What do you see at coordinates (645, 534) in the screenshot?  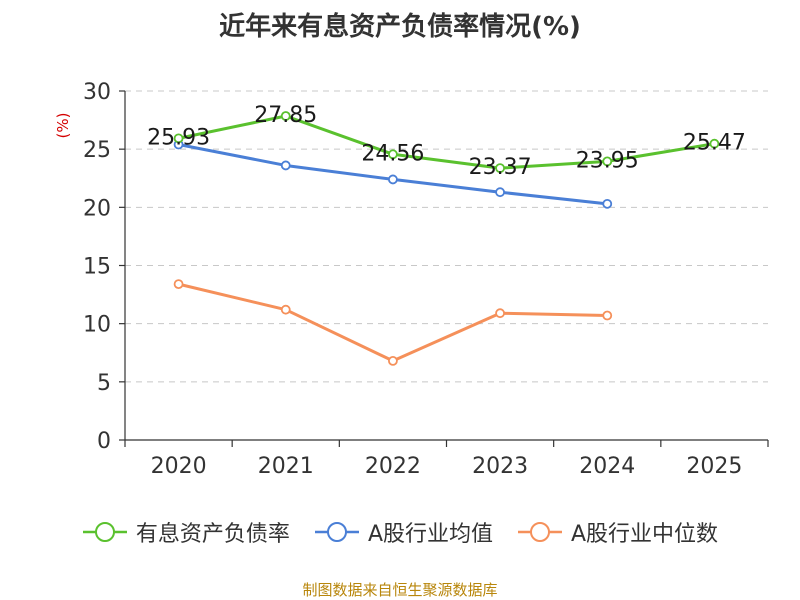 I see `legend-label: A股行业中位数` at bounding box center [645, 534].